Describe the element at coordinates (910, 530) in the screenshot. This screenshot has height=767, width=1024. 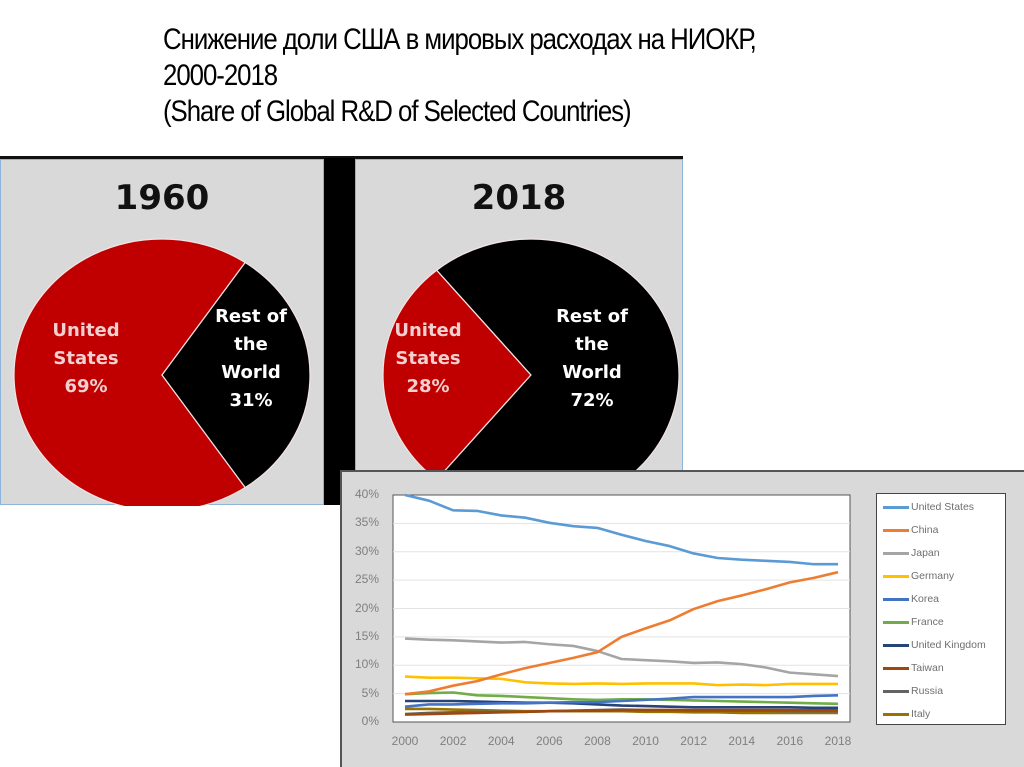
I see `legend-item-china: China` at that location.